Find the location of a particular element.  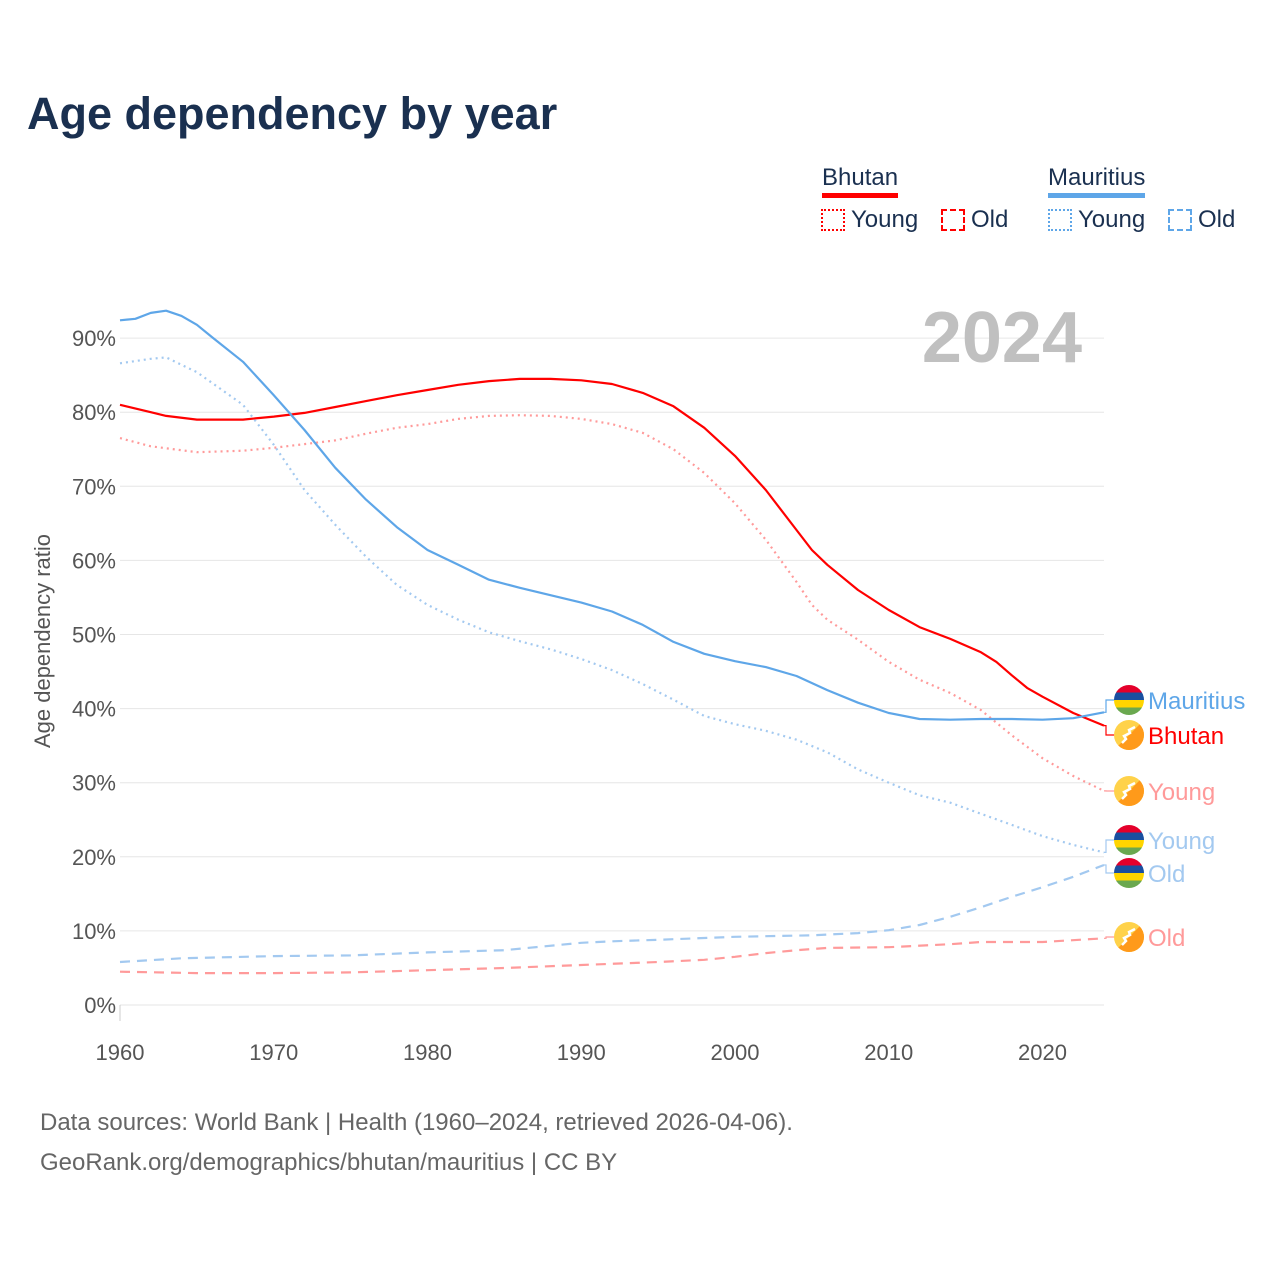

legend-mauritius-heading: Mauritius is located at coordinates (1097, 181).